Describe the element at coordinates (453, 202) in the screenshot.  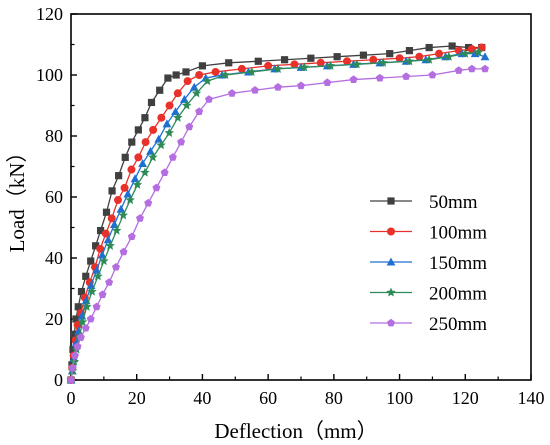
I see `legend-label: 50mm` at that location.